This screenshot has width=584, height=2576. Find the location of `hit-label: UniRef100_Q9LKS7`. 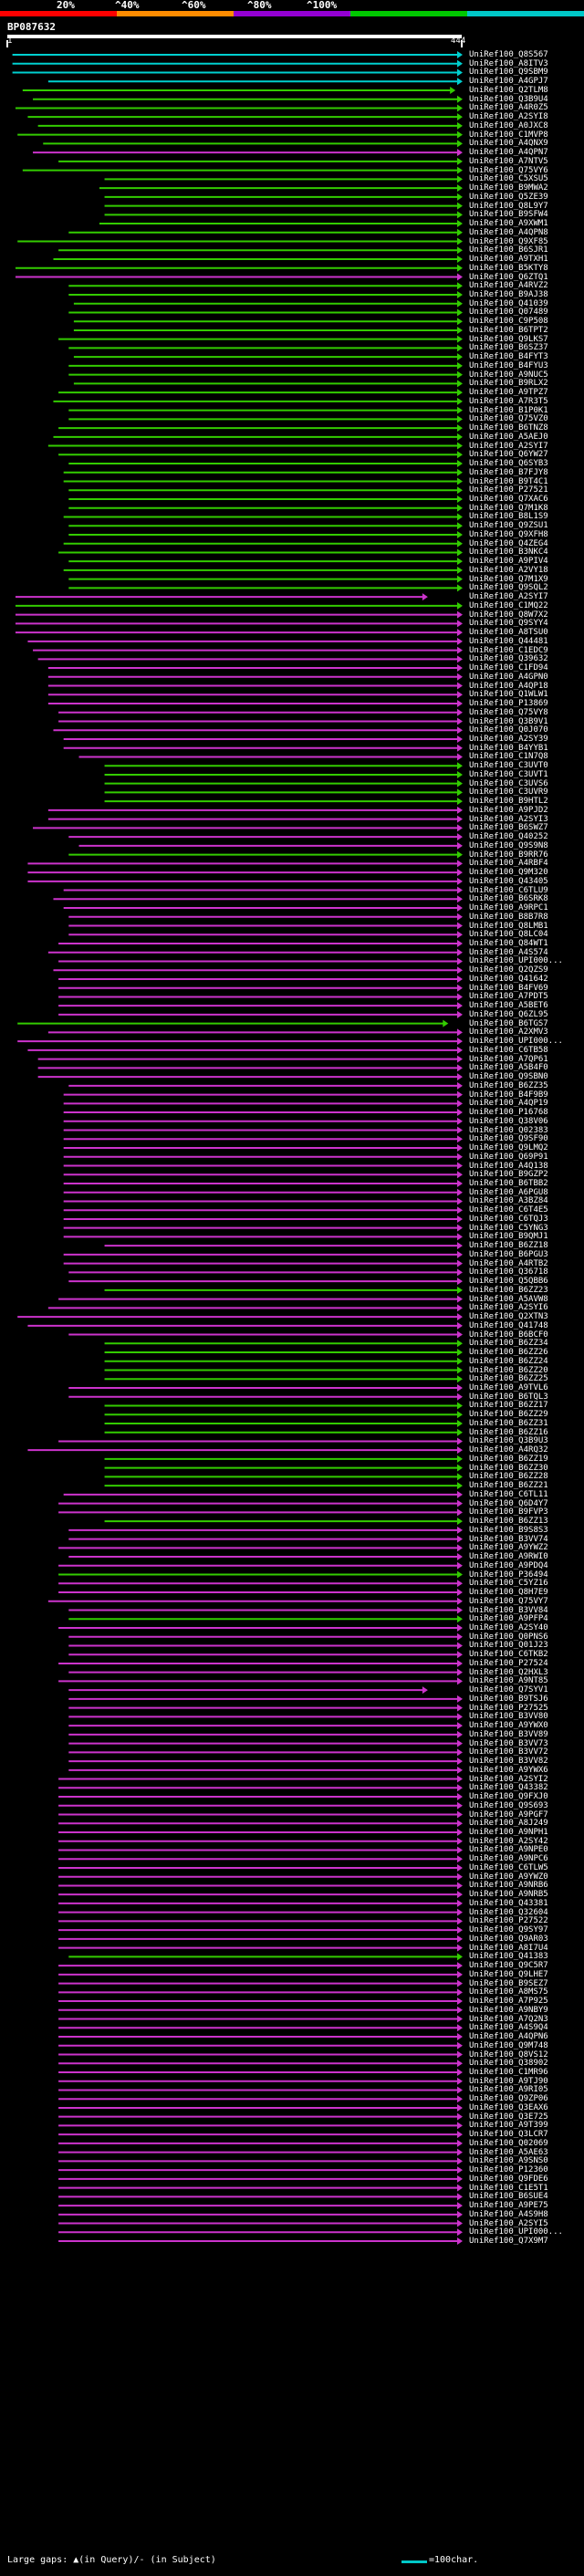

hit-label: UniRef100_Q9LKS7 is located at coordinates (508, 339).